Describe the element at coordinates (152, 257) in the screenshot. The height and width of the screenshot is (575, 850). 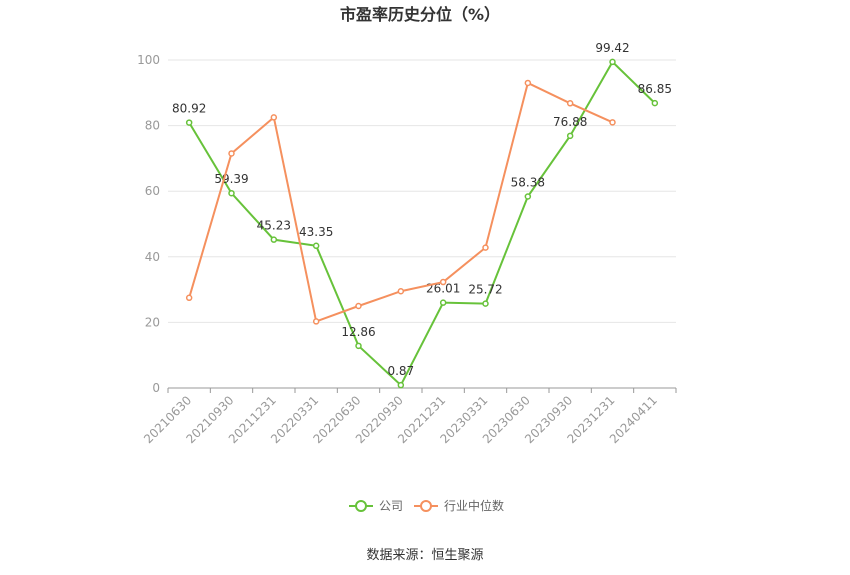
I see `y-tick-label: 40` at that location.